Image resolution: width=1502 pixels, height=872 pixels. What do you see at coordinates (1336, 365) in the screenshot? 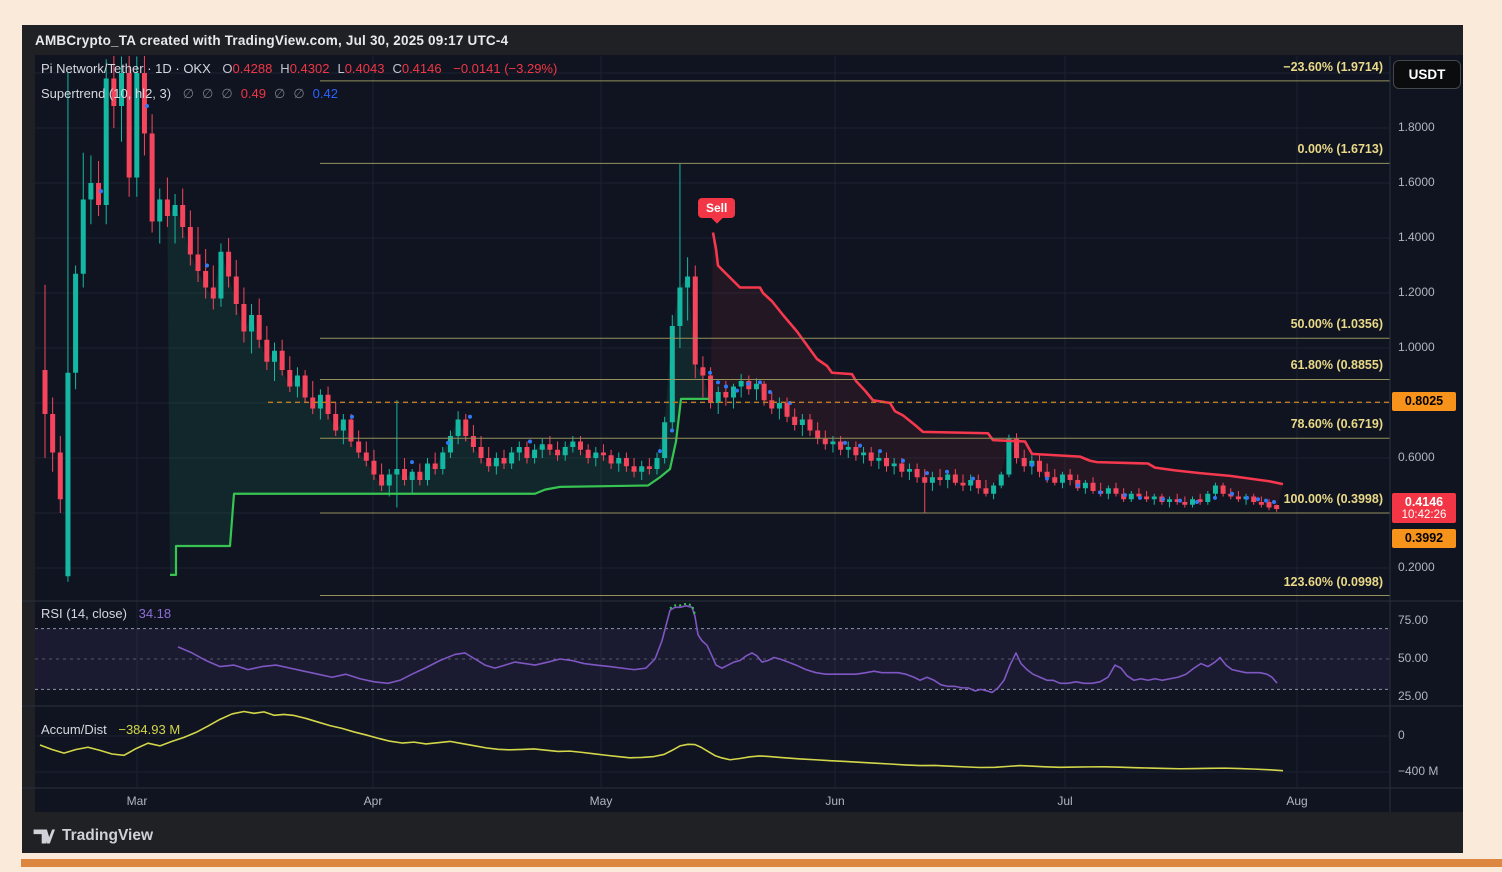
I see `fib-level-label: 61.80% (0.8855)` at bounding box center [1336, 365].